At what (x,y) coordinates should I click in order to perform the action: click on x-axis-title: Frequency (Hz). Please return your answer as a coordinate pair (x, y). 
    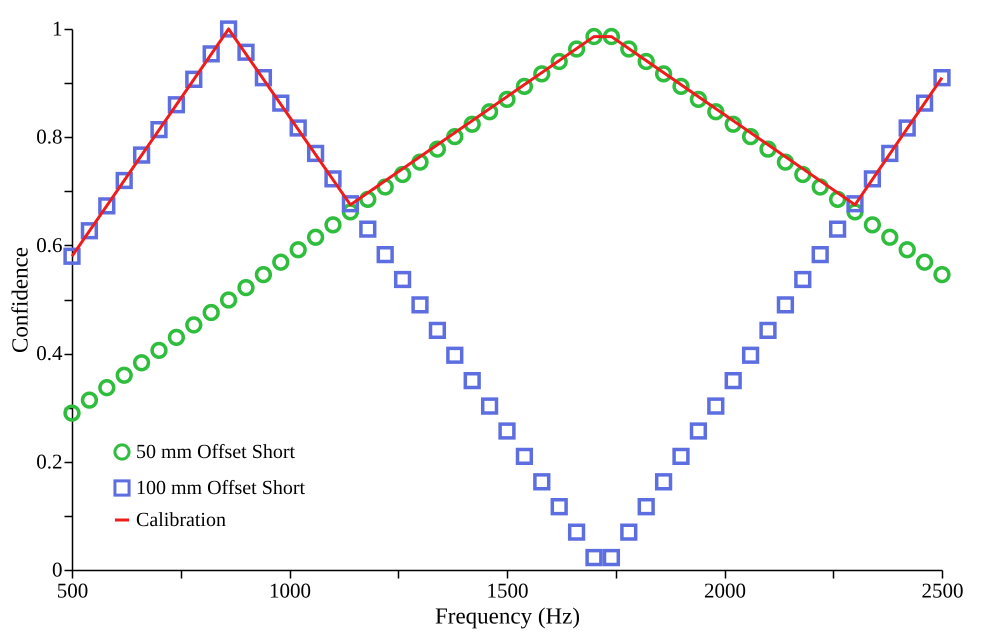
    Looking at the image, I should click on (507, 616).